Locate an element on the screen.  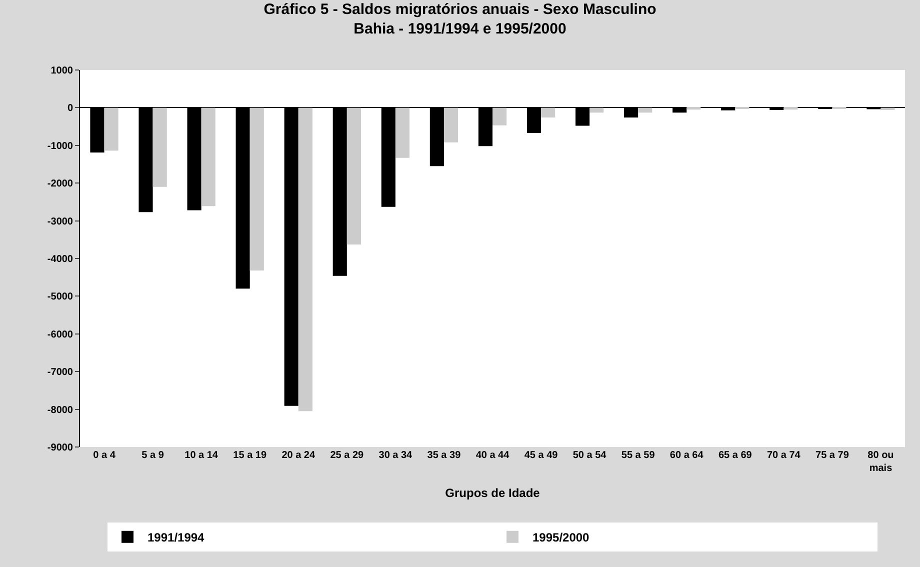
y-tick-label: -8000 is located at coordinates (60, 410).